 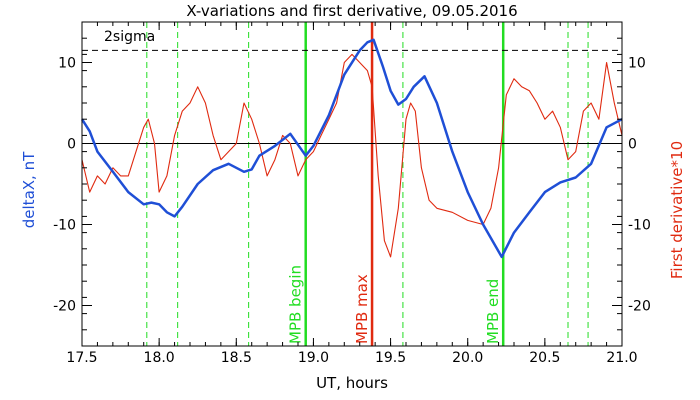 I want to click on x-tick-label: 18.0, so click(x=159, y=358).